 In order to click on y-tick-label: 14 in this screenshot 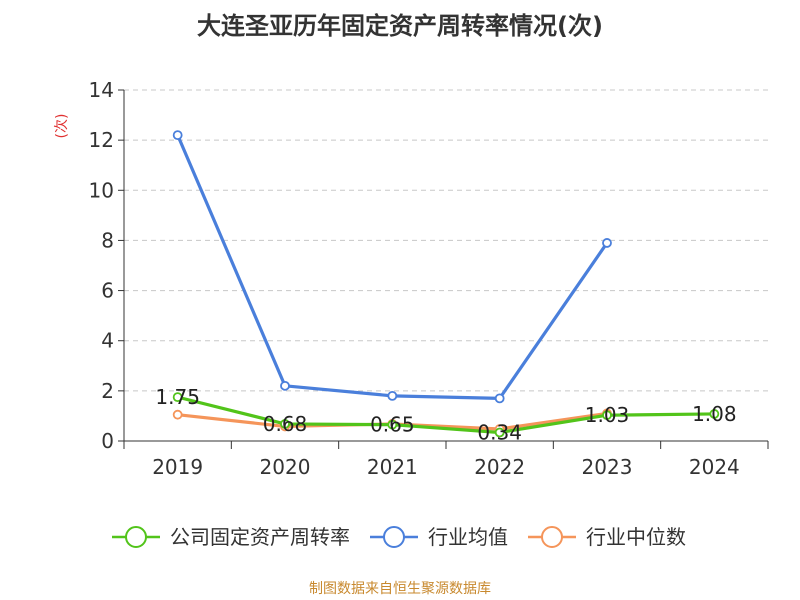, I will do `click(101, 90)`.